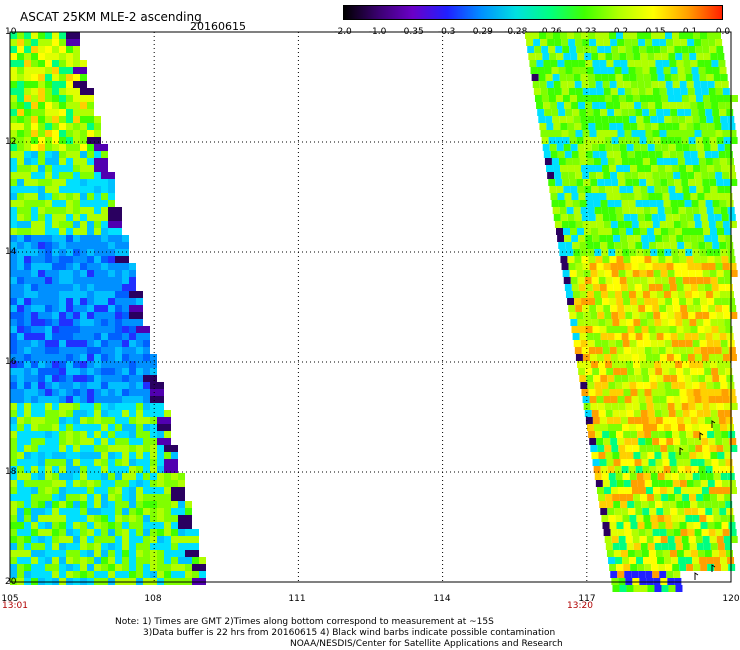  What do you see at coordinates (11, 252) in the screenshot?
I see `y-tick-label: 14` at bounding box center [11, 252].